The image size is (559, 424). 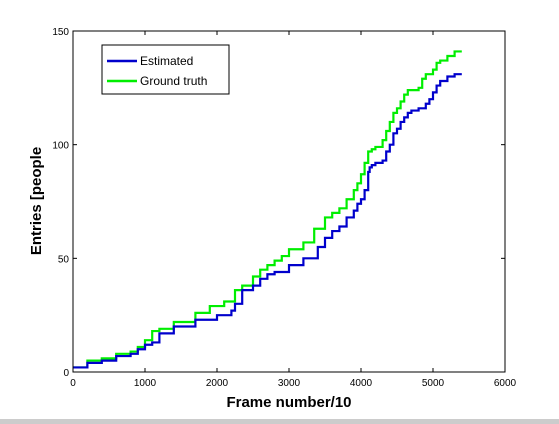 I want to click on x-axis-title: Frame number/10, so click(x=288, y=402).